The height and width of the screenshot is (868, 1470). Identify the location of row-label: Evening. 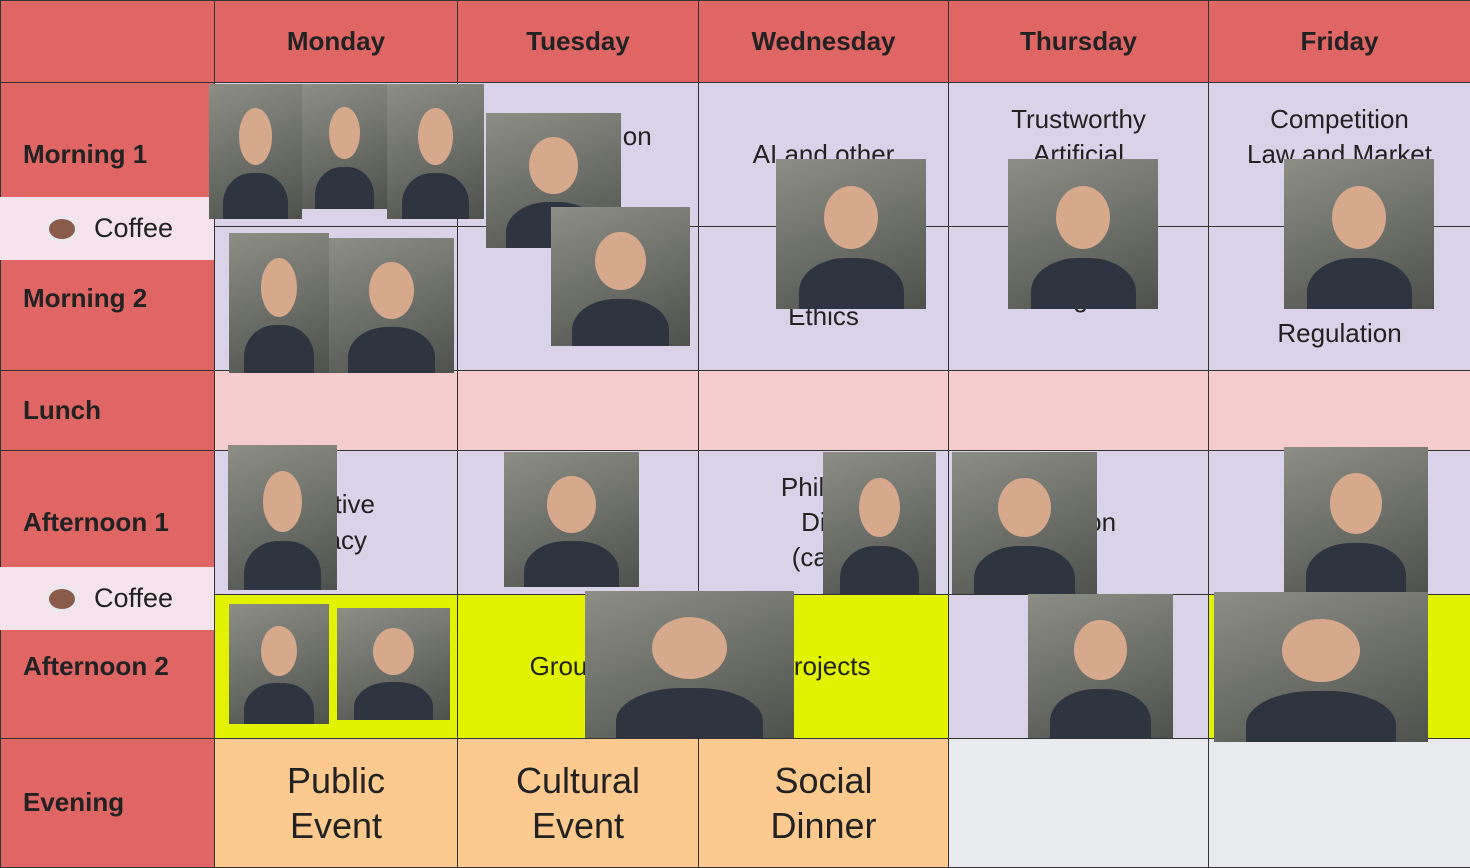
(74, 802).